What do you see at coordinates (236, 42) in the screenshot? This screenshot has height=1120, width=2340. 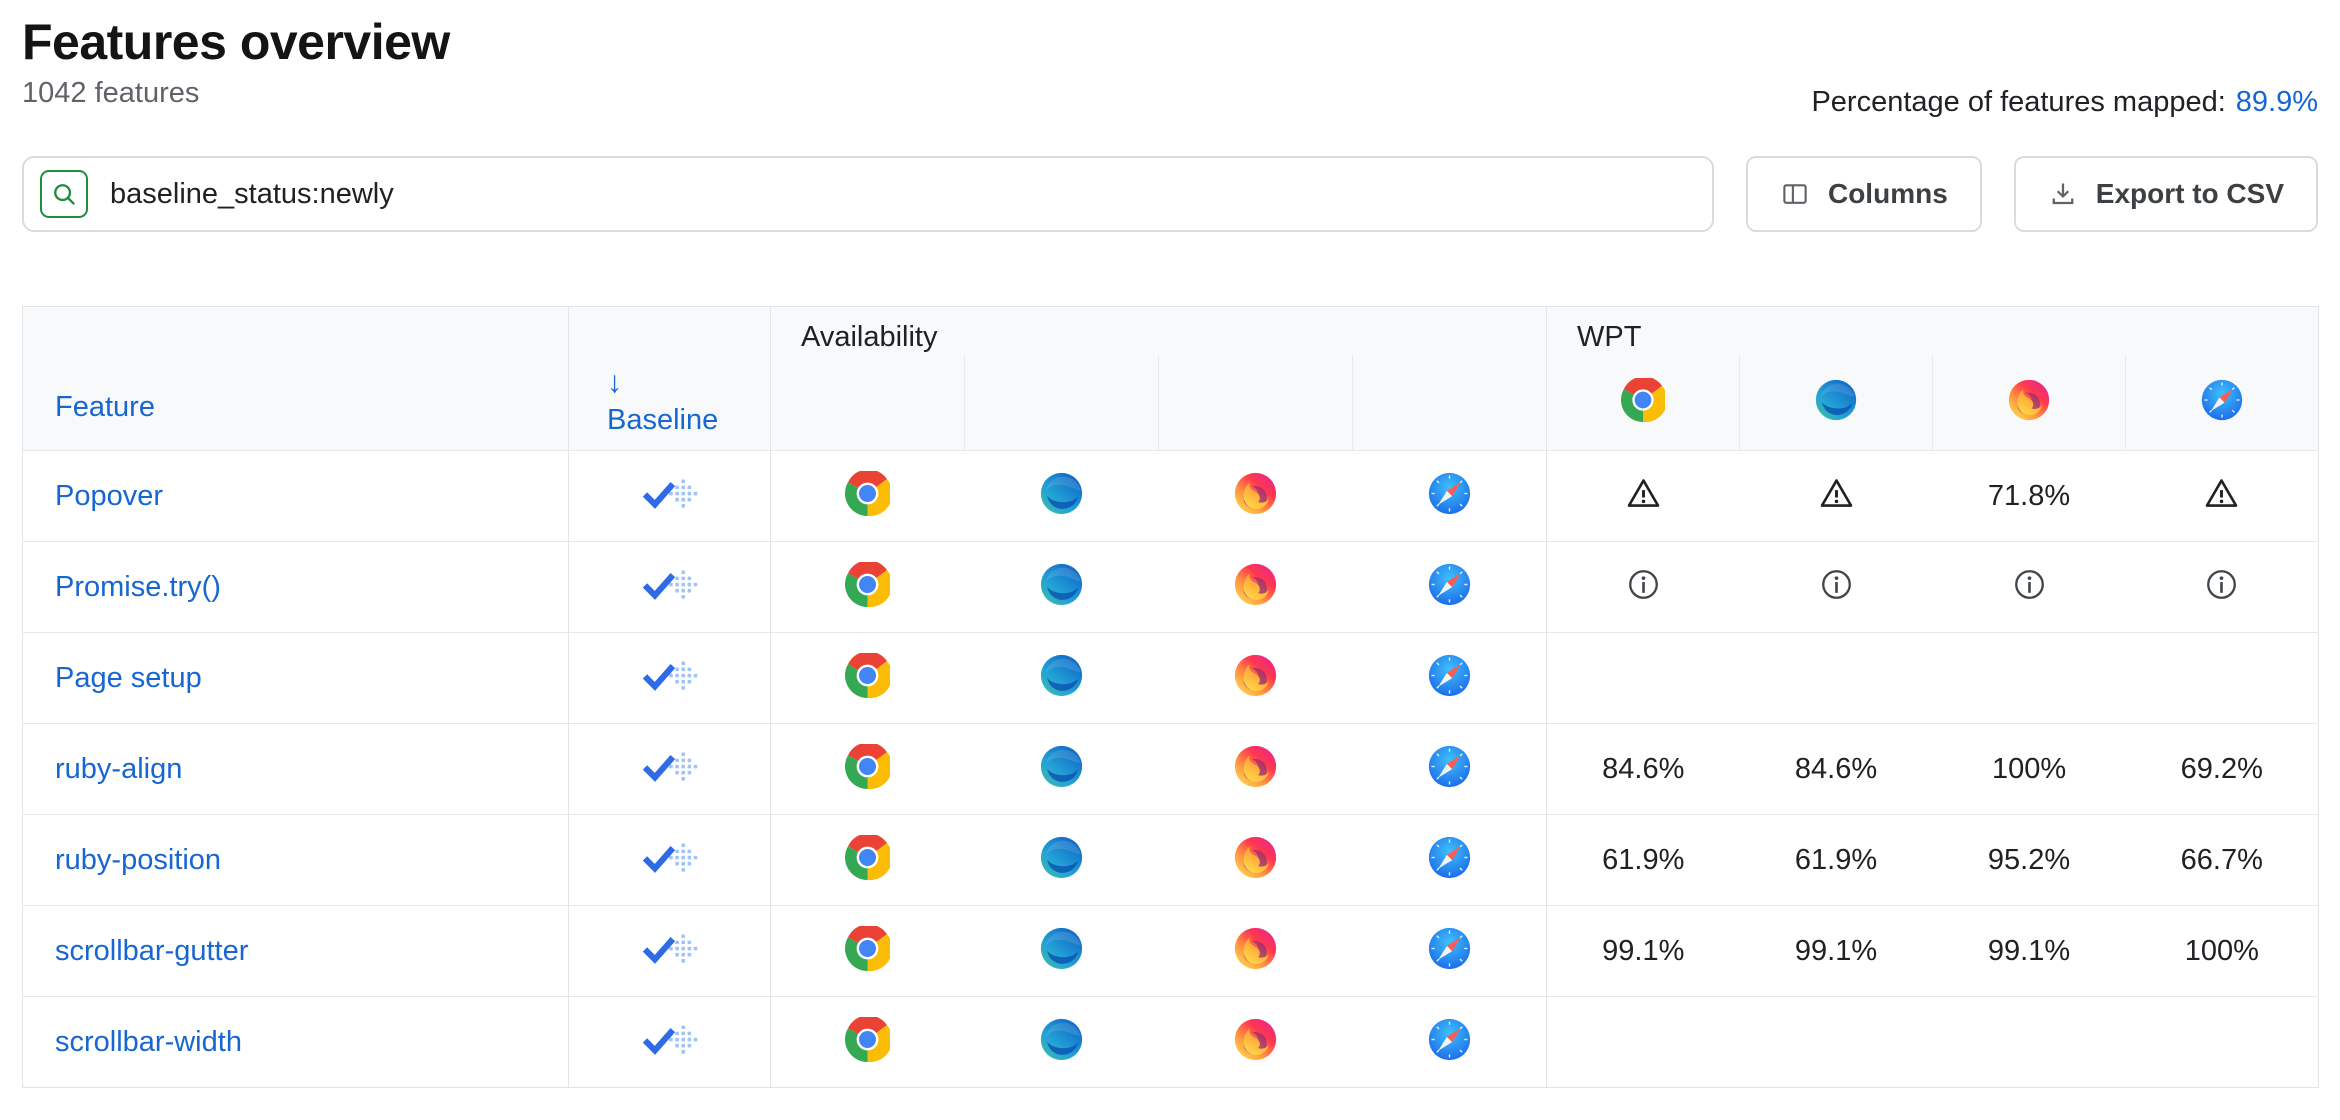 I see `page-title: Features overview` at bounding box center [236, 42].